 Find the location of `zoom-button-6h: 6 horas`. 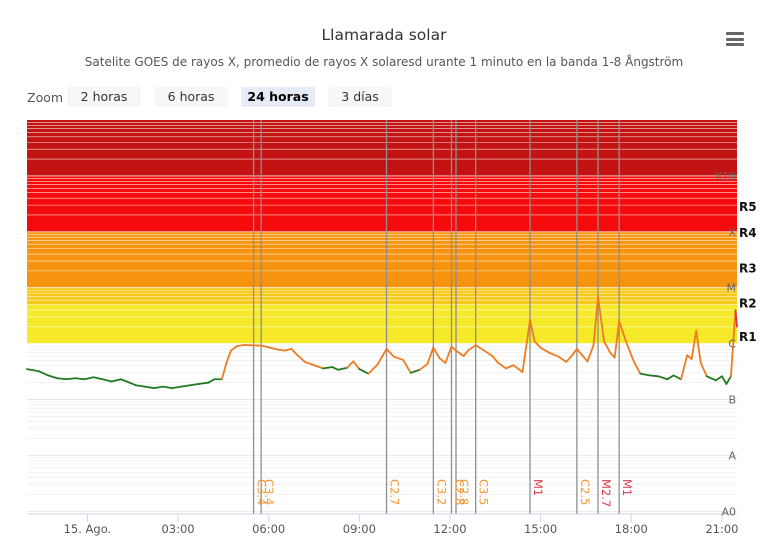

zoom-button-6h: 6 horas is located at coordinates (191, 97).